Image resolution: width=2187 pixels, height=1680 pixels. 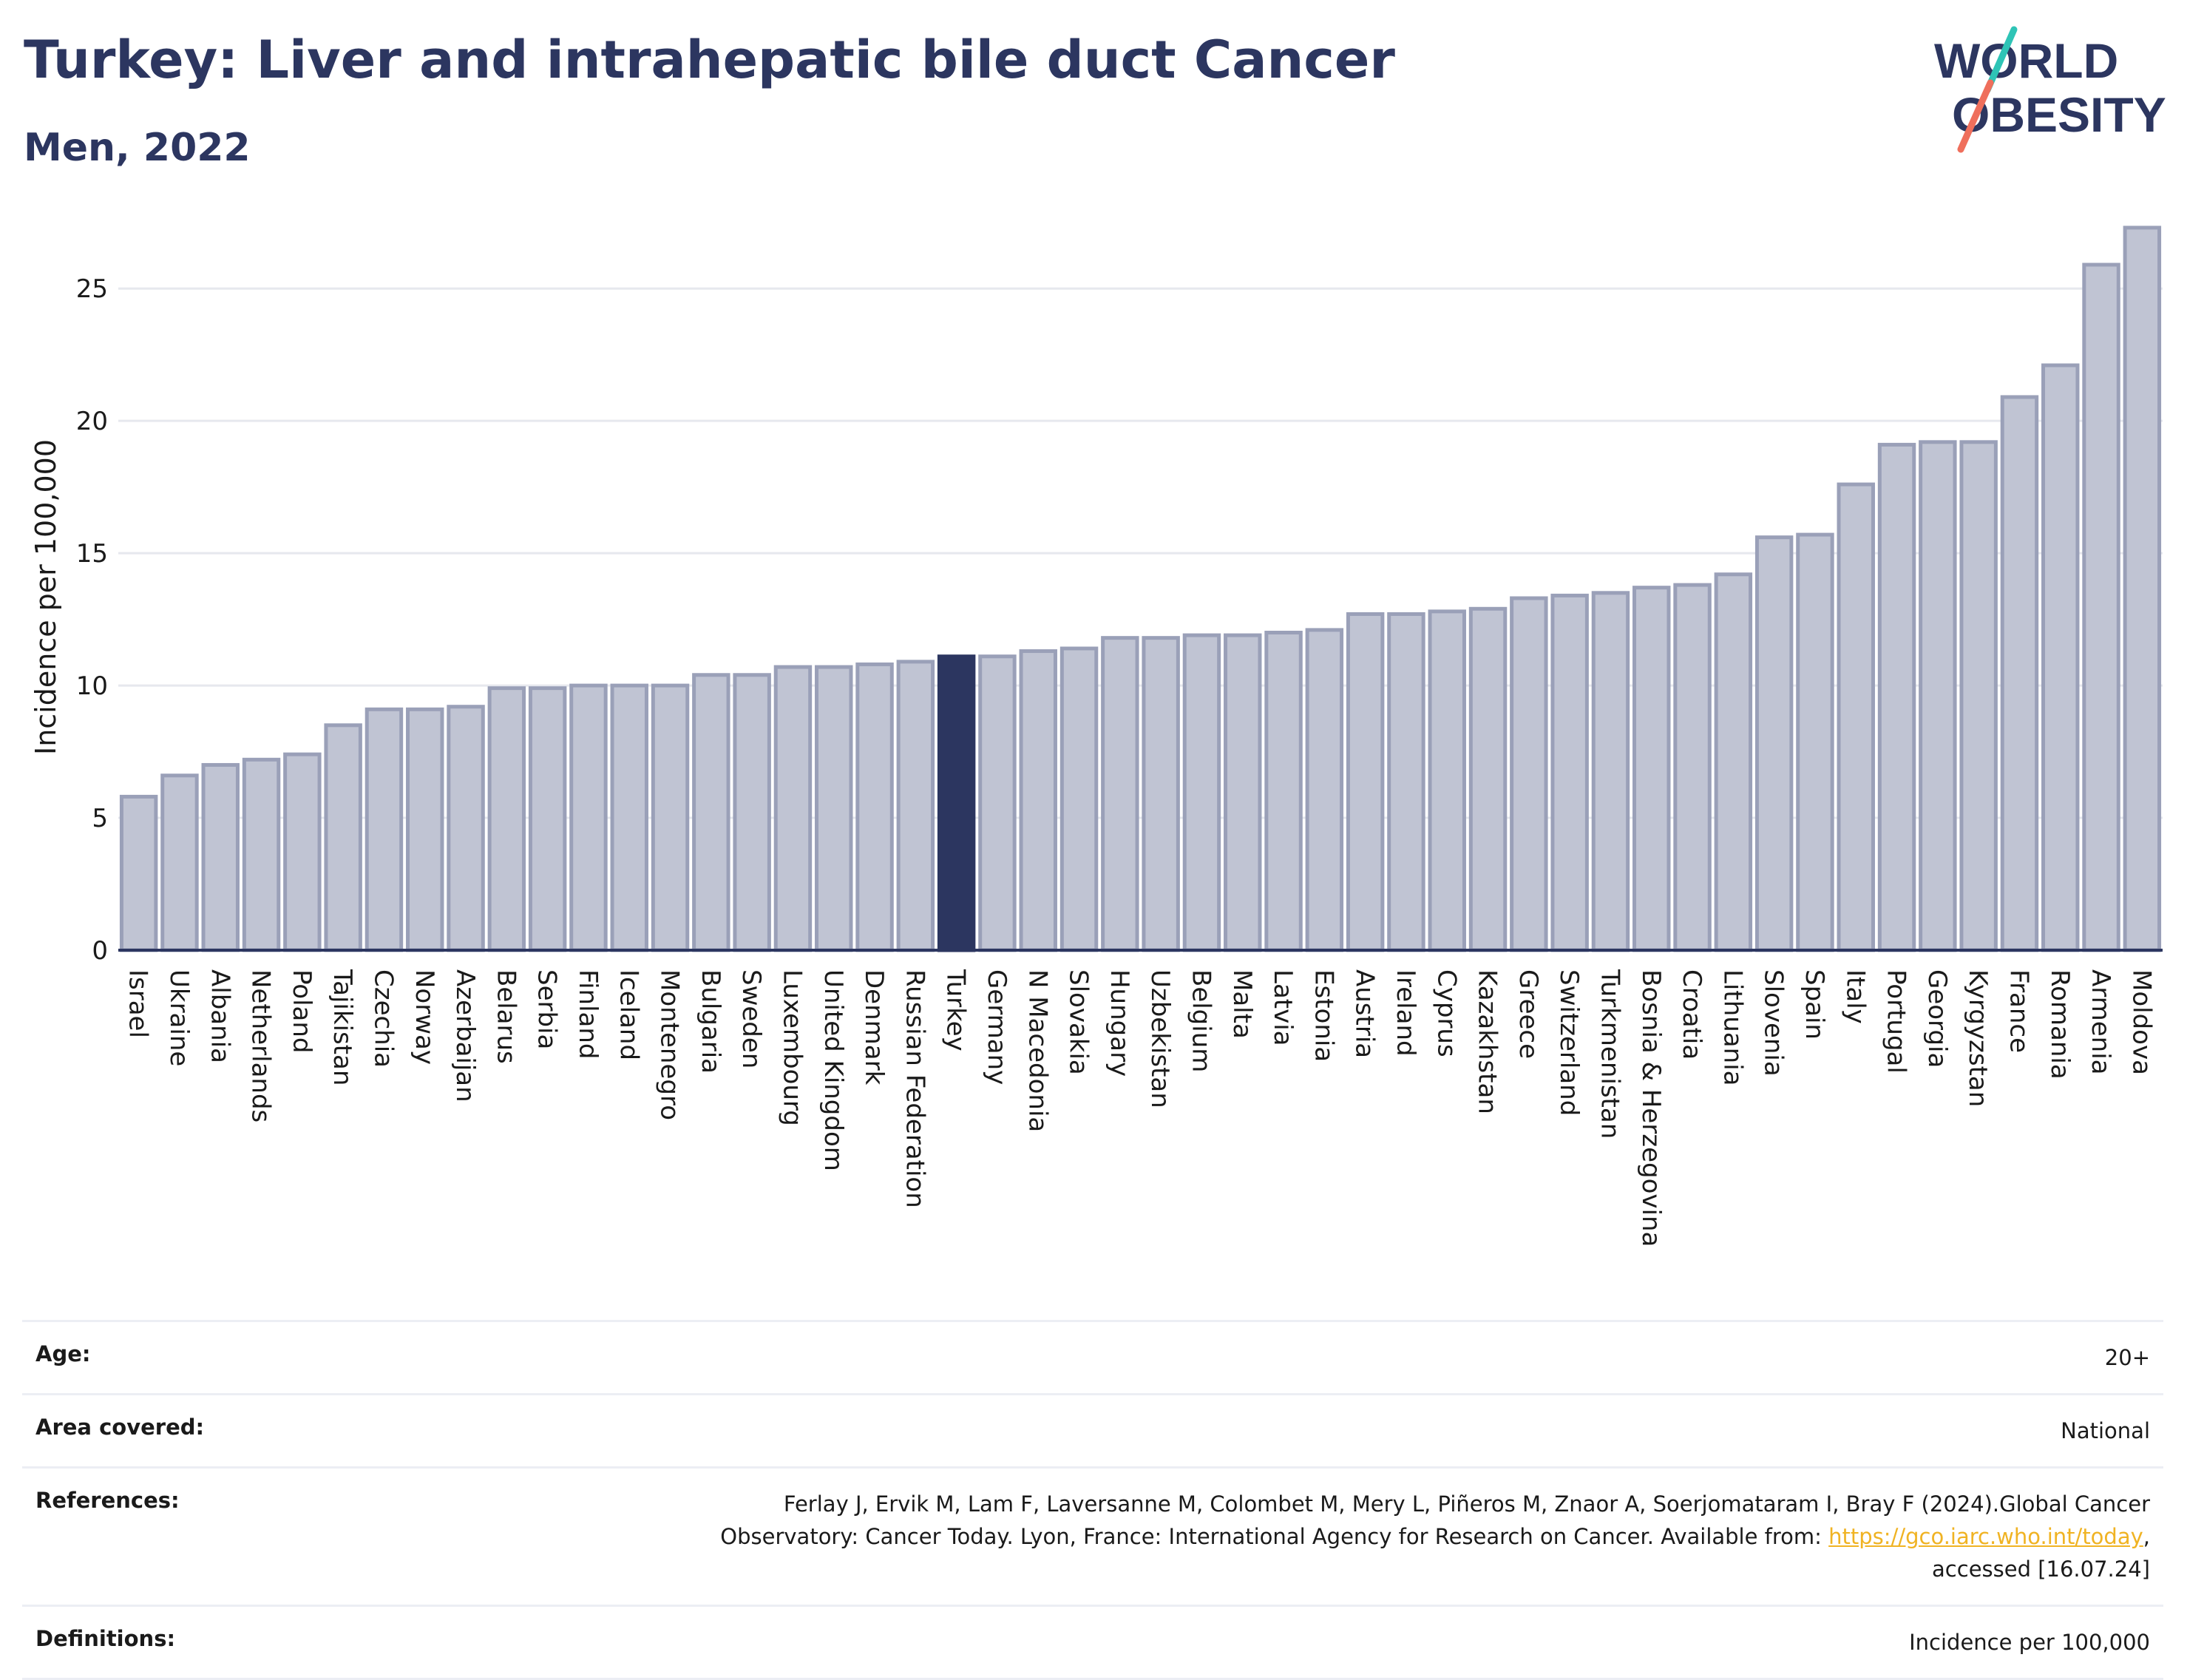 I want to click on definitions-value: Incidence per 100,000, so click(x=1261, y=1642).